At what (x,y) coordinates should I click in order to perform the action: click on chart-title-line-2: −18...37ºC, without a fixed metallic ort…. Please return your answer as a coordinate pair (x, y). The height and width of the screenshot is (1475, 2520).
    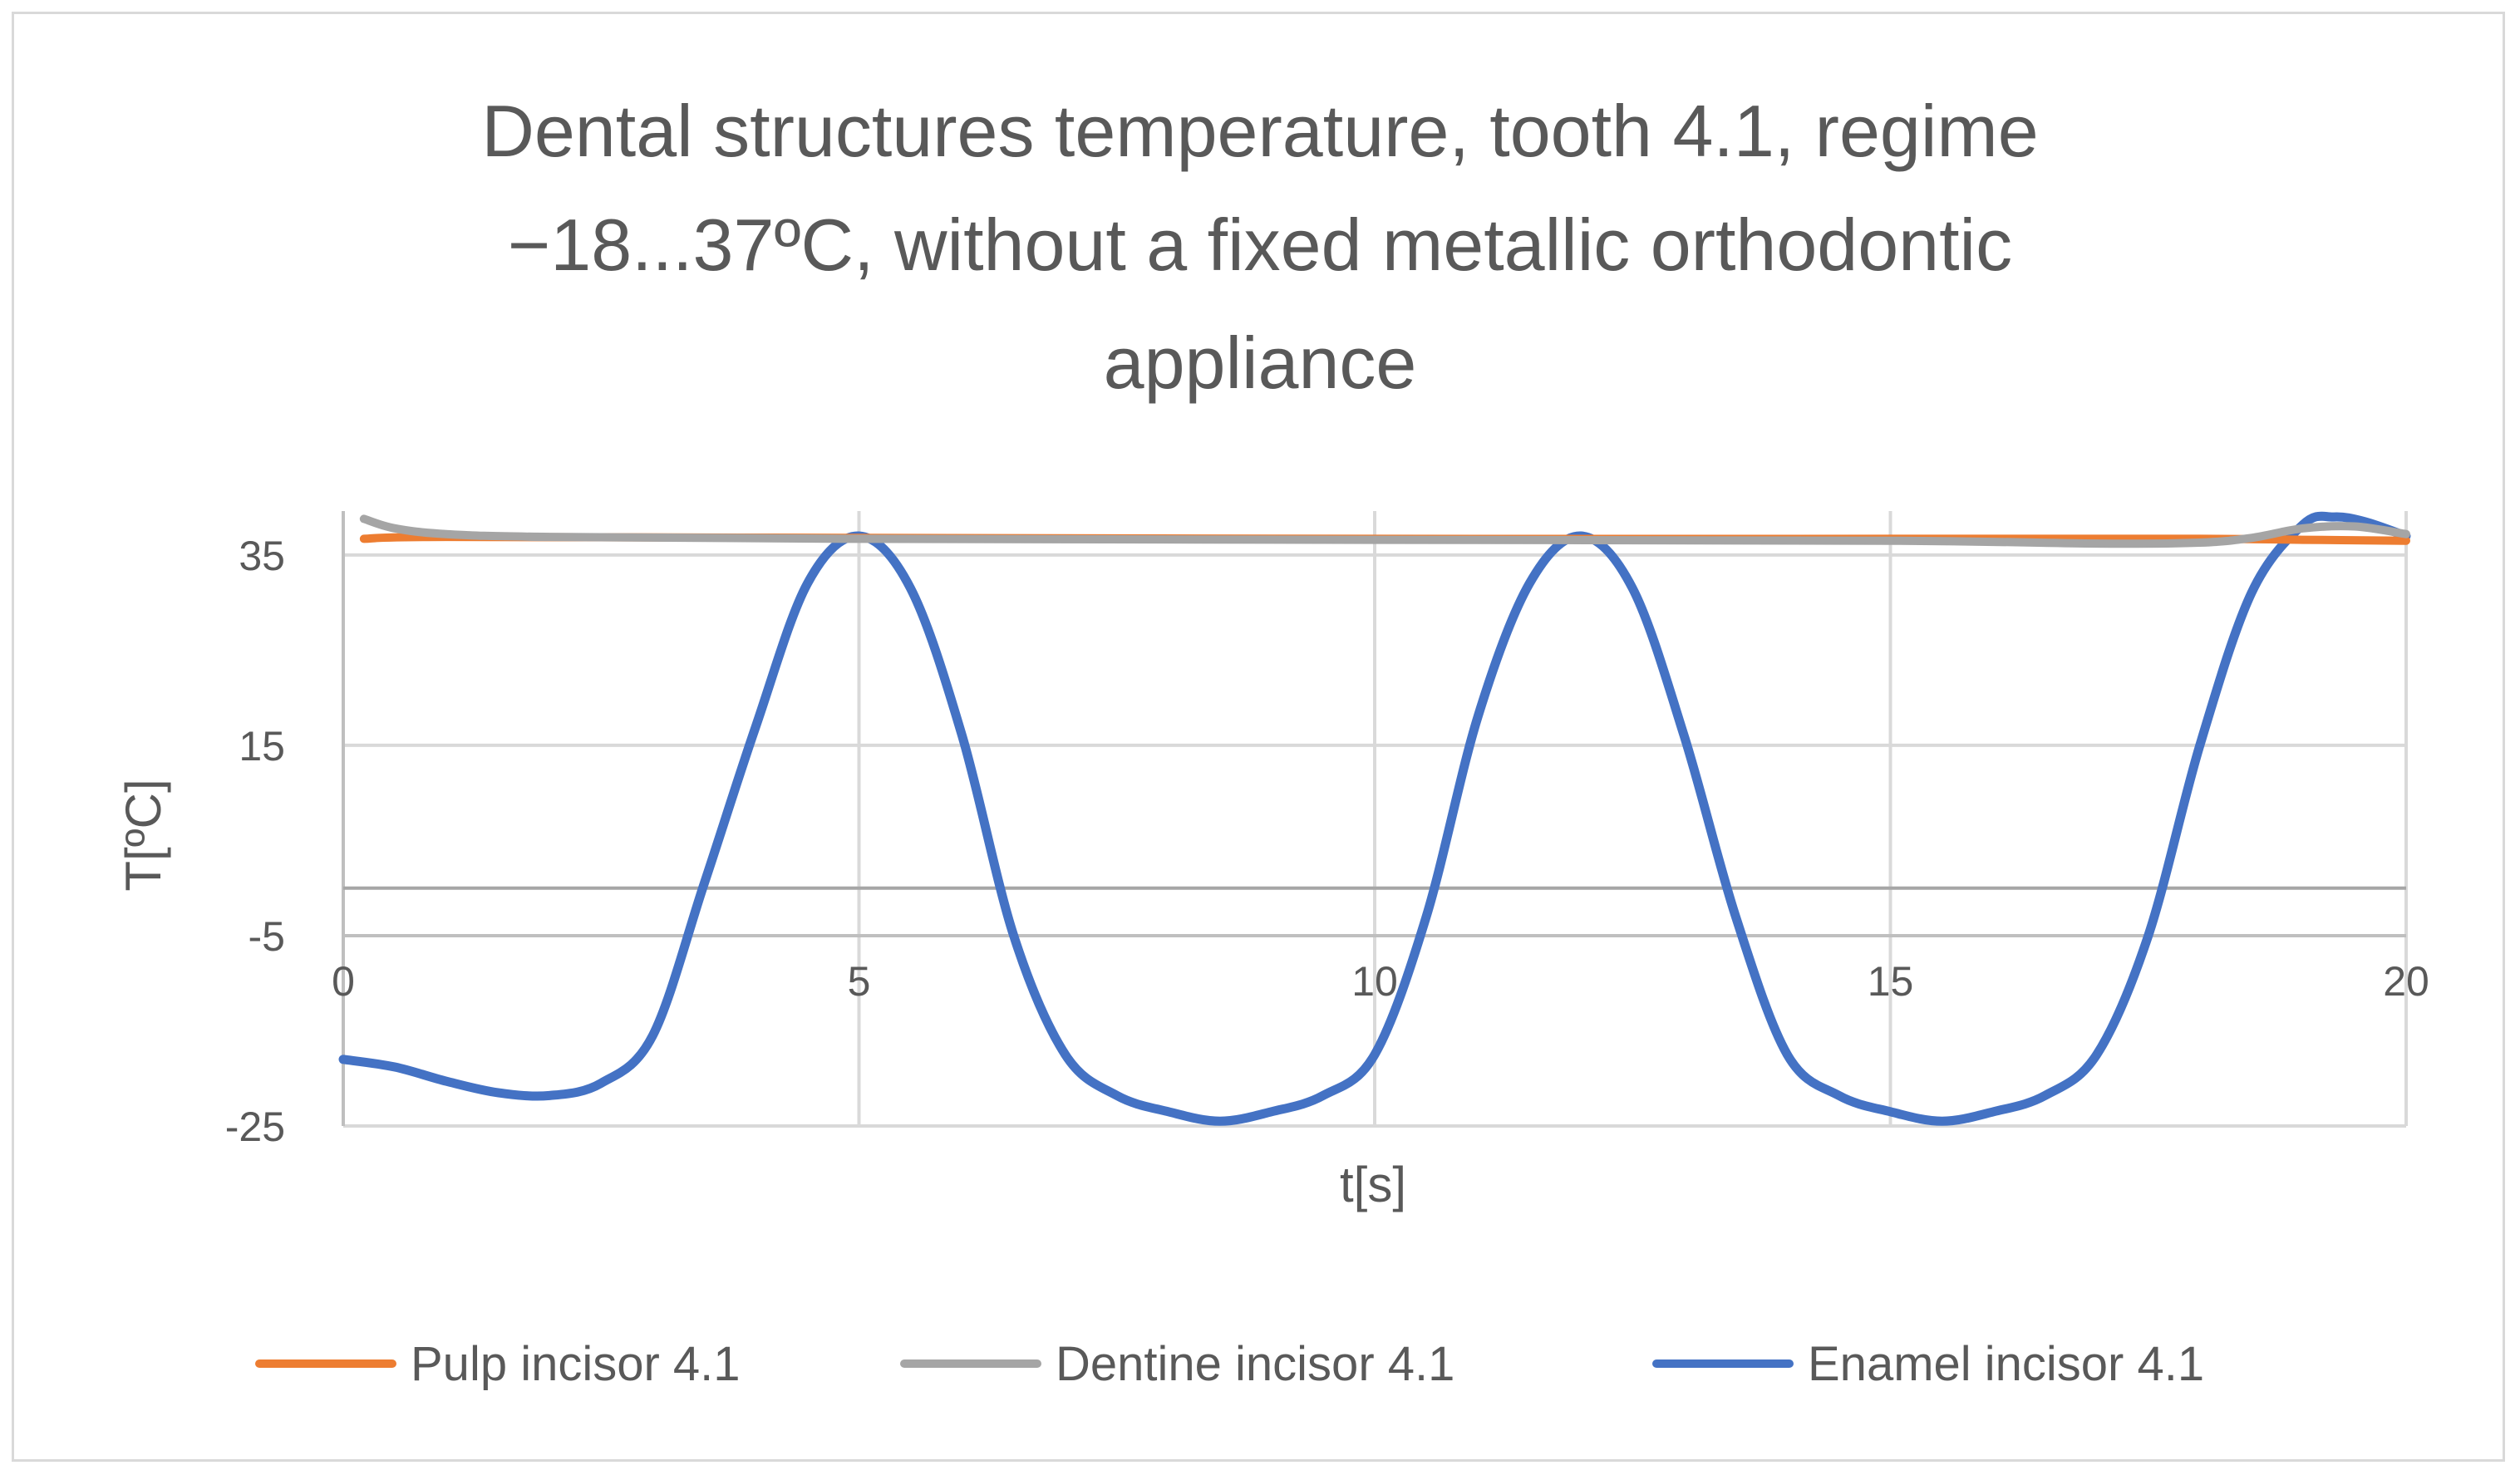
    Looking at the image, I should click on (1260, 245).